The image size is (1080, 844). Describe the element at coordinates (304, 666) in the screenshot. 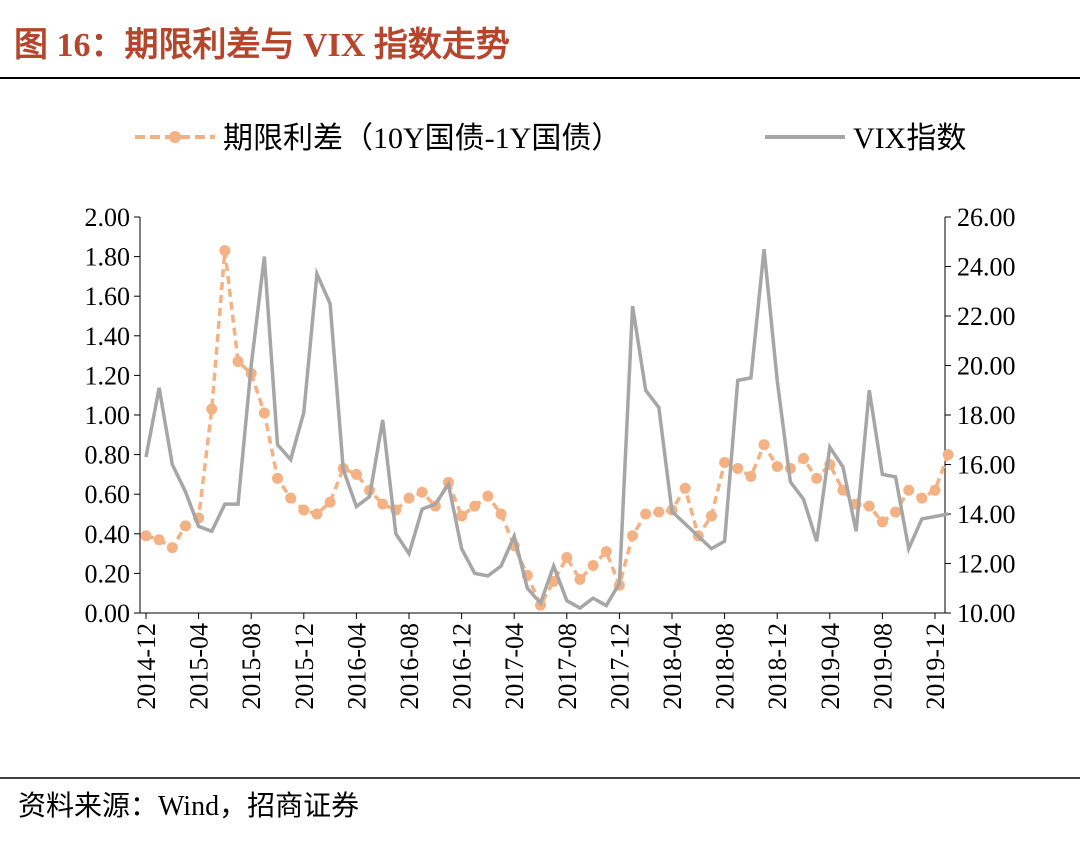

I see `x-tick-label: 2015-12` at that location.